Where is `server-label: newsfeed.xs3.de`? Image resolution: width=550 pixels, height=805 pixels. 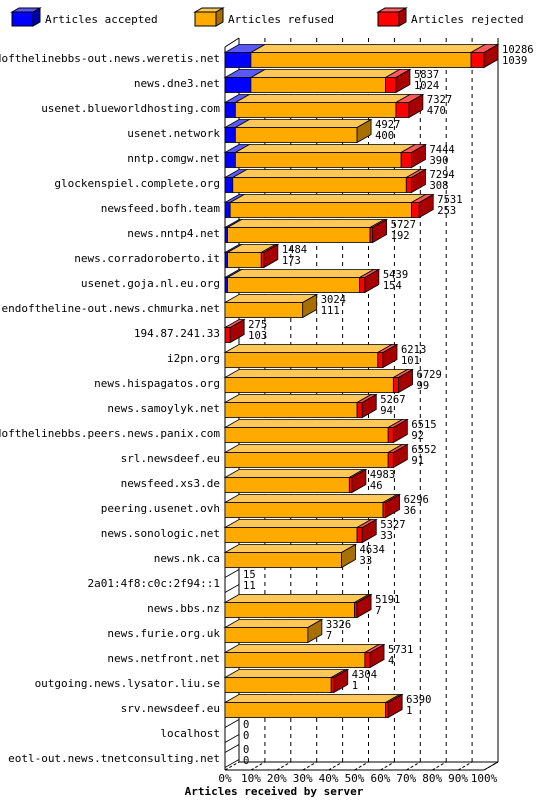 server-label: newsfeed.xs3.de is located at coordinates (170, 483).